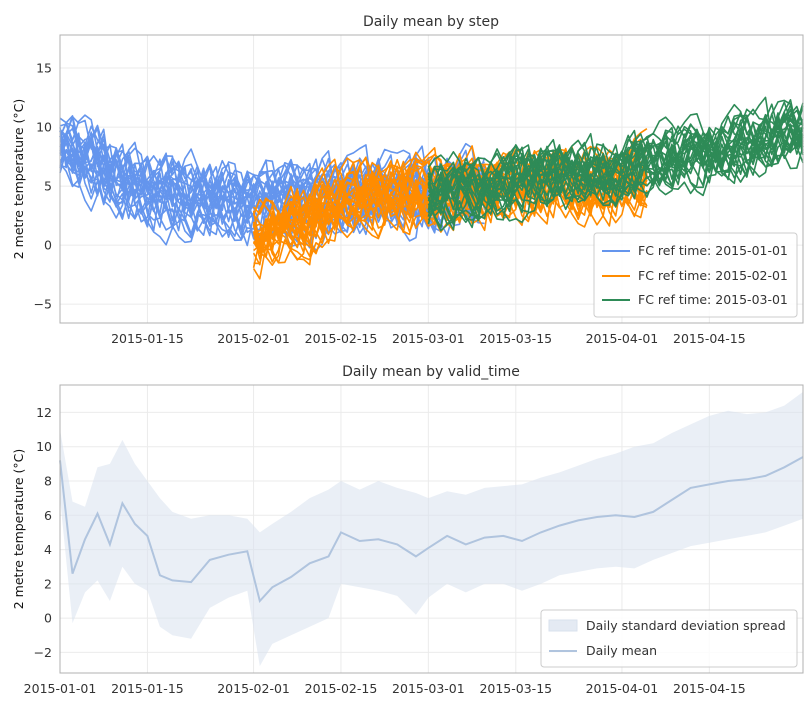  Describe the element at coordinates (43, 186) in the screenshot. I see `y-tick-labels: −5 0 5 10 15` at that location.